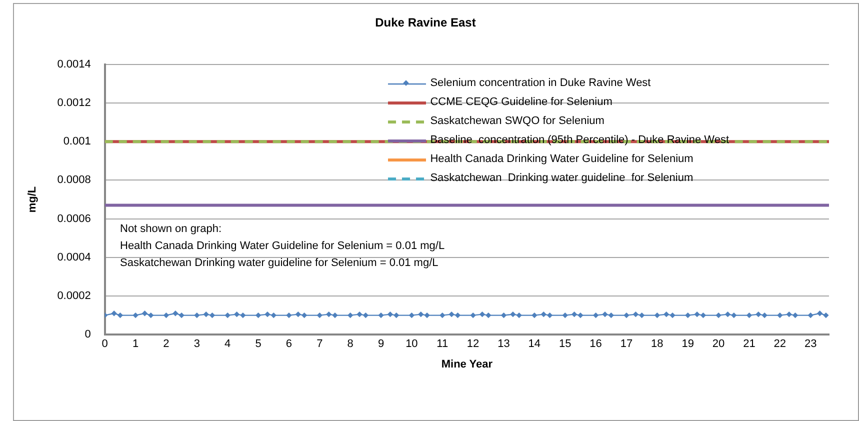 This screenshot has height=421, width=859. I want to click on x-tick-label: 4, so click(227, 344).